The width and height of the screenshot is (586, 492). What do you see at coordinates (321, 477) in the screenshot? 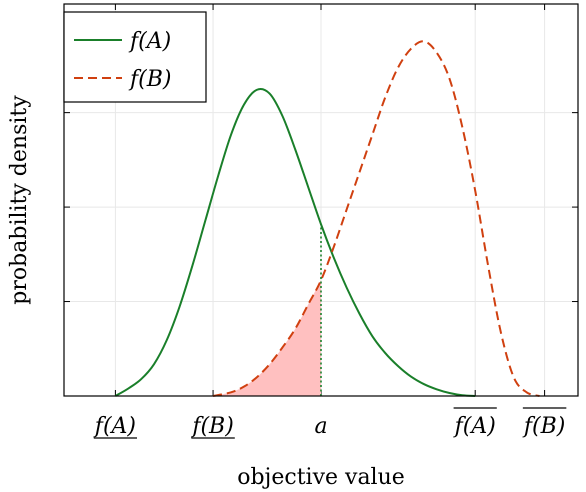
I see `x-axis-label: objective value` at bounding box center [321, 477].